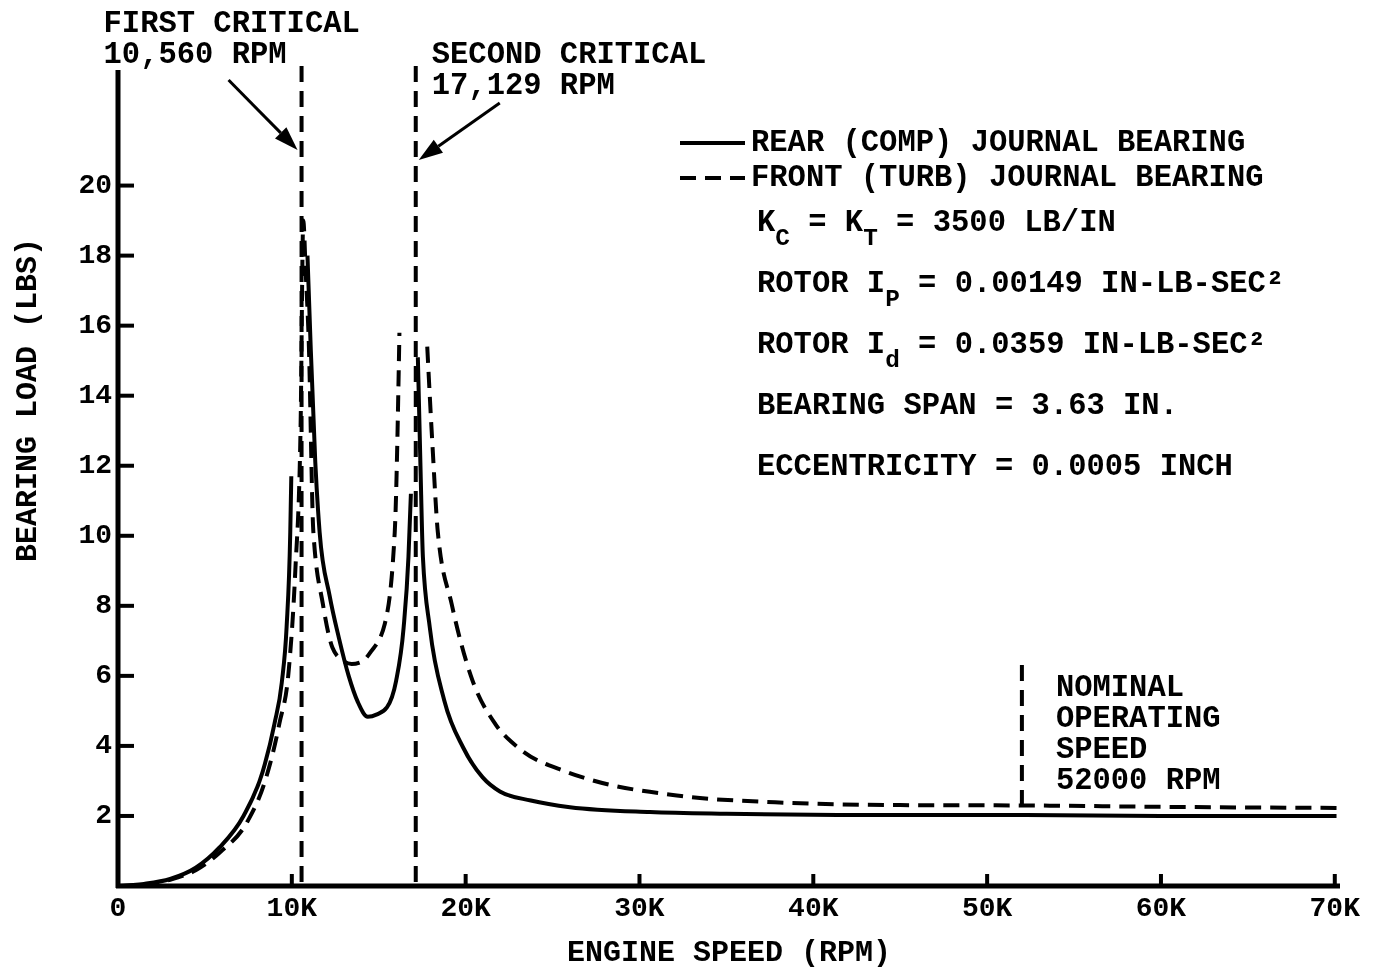 The image size is (1378, 969). Describe the element at coordinates (103, 746) in the screenshot. I see `y-tick-label: 4` at that location.